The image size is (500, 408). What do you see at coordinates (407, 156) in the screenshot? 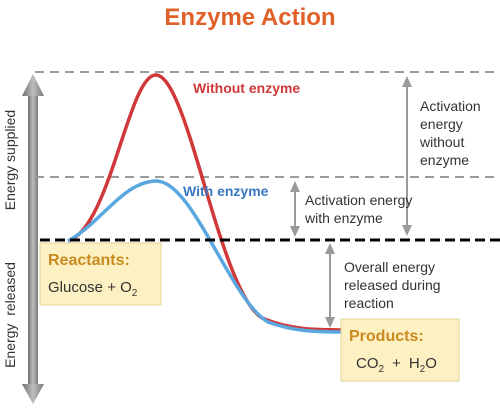
I see `activation-without-arrow` at bounding box center [407, 156].